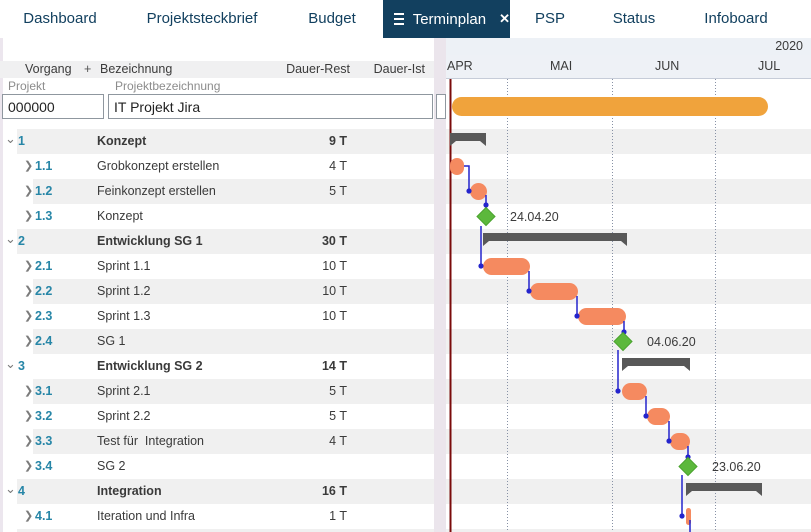  What do you see at coordinates (634, 18) in the screenshot?
I see `tab-status: Status` at bounding box center [634, 18].